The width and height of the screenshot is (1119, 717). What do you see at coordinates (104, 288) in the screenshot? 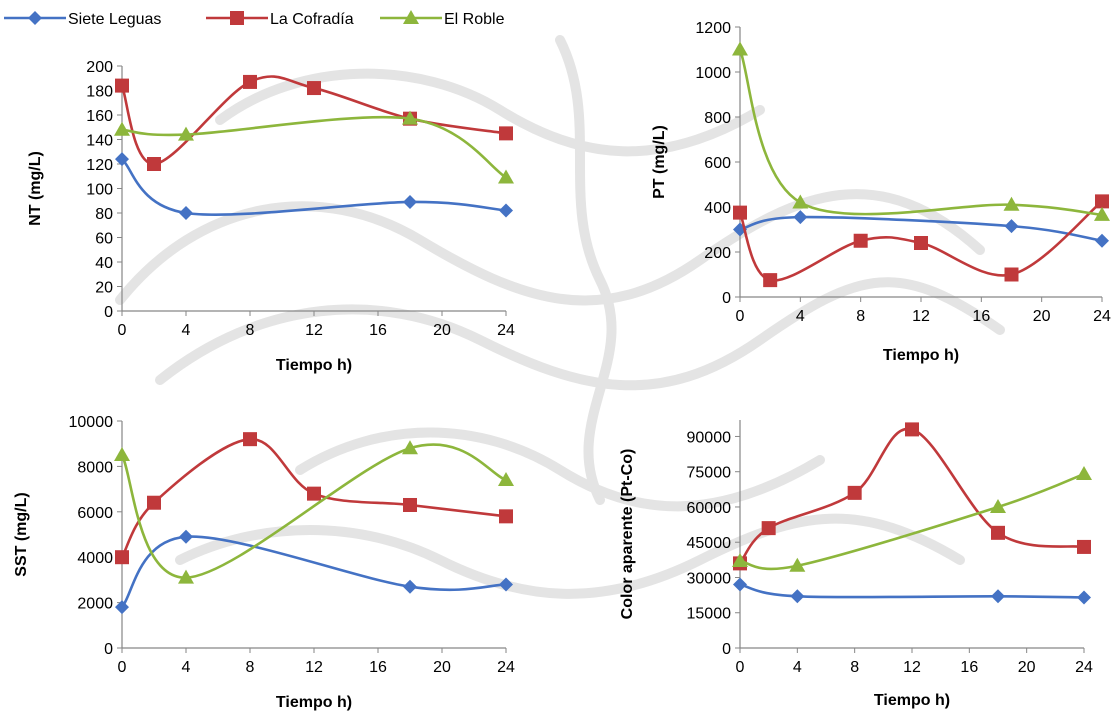
I see `y-tick-label: 20` at bounding box center [104, 288].